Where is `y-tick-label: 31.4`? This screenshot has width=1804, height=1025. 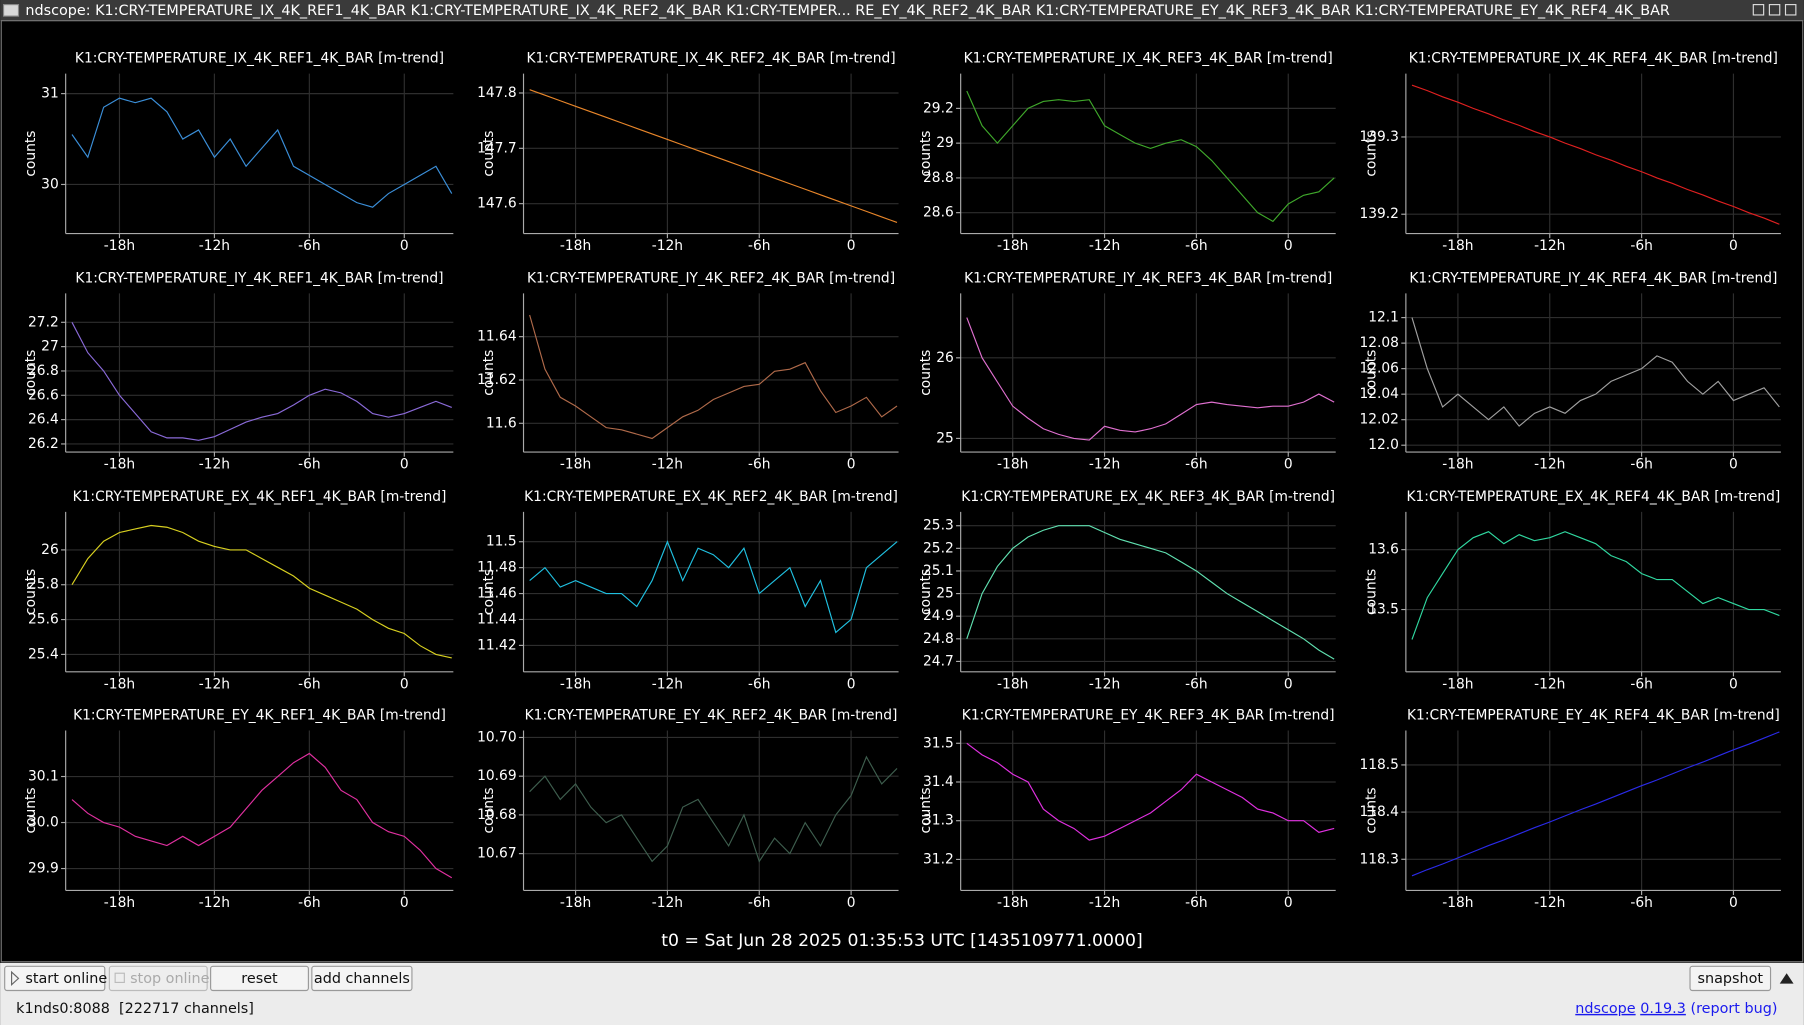
y-tick-label: 31.4 is located at coordinates (938, 782).